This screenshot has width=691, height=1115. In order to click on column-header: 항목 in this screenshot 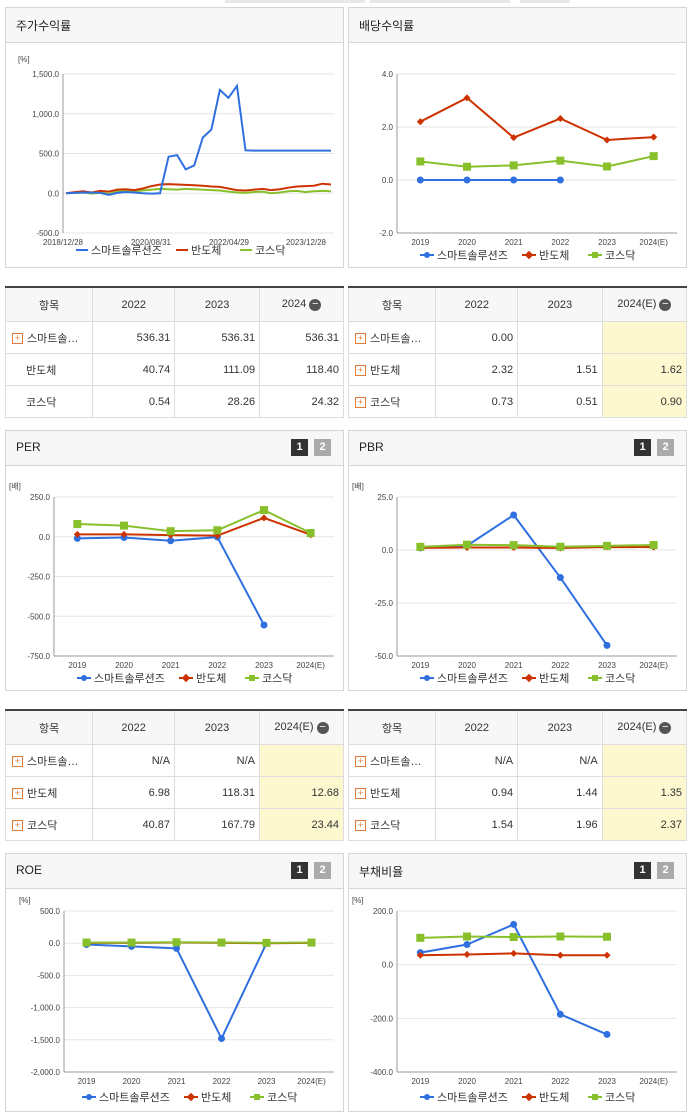, I will do `click(392, 727)`.